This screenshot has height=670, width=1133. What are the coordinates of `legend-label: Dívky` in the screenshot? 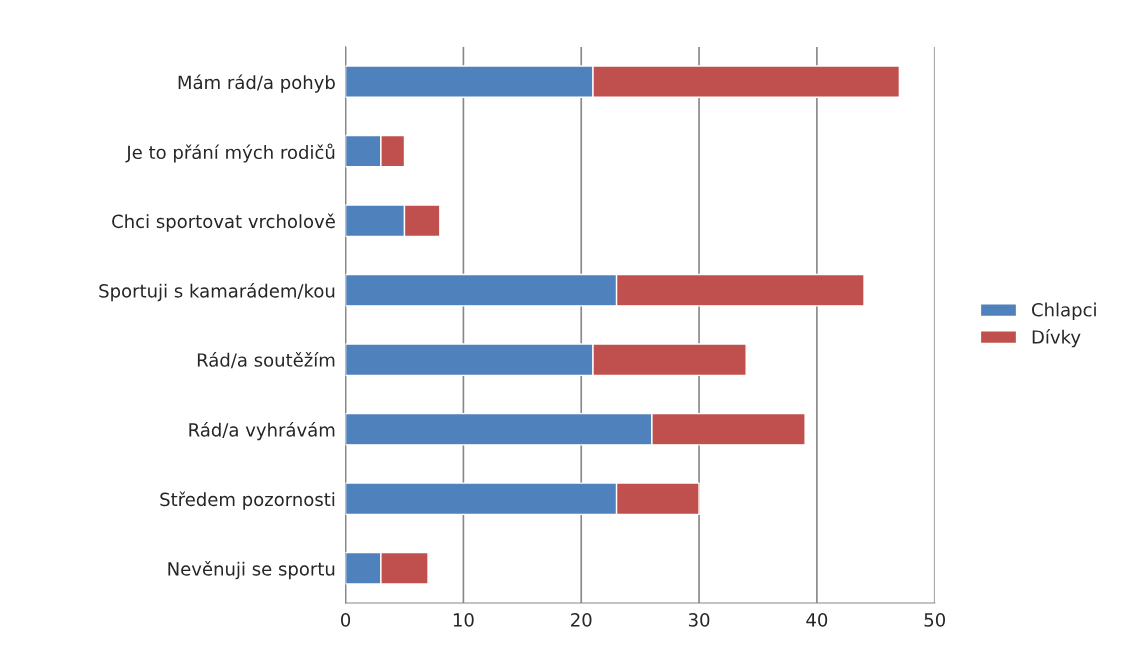 It's located at (1056, 338).